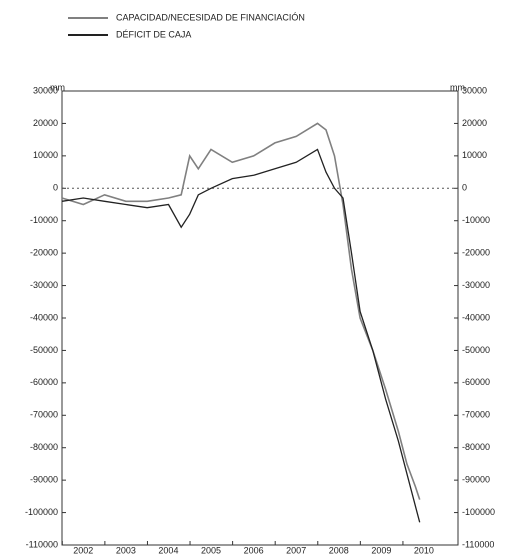  Describe the element at coordinates (476, 480) in the screenshot. I see `y2-tick-label: -90000` at that location.